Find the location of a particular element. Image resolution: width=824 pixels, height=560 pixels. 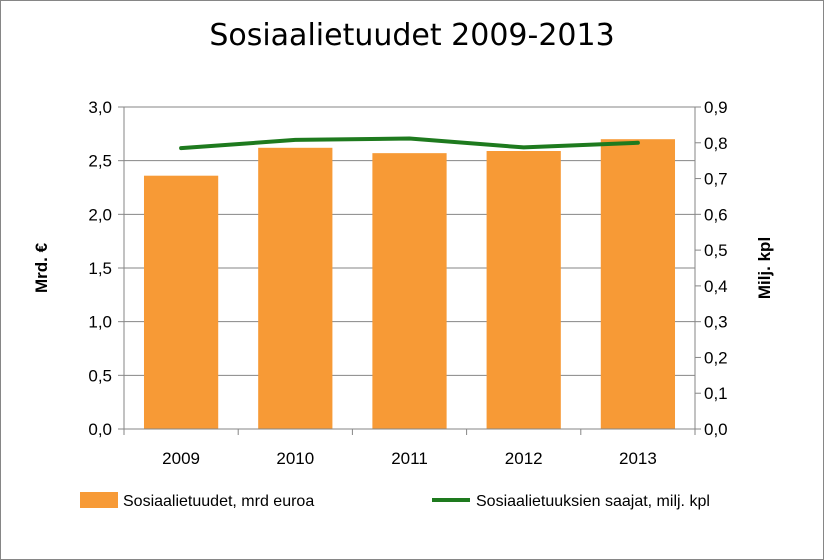

y2-tick-label: 0,5 is located at coordinates (716, 250).